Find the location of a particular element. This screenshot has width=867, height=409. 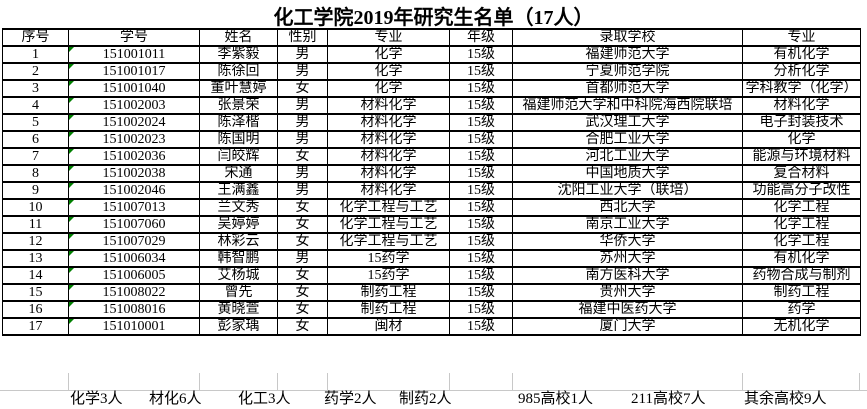

col-header-name: 姓名 is located at coordinates (238, 37).